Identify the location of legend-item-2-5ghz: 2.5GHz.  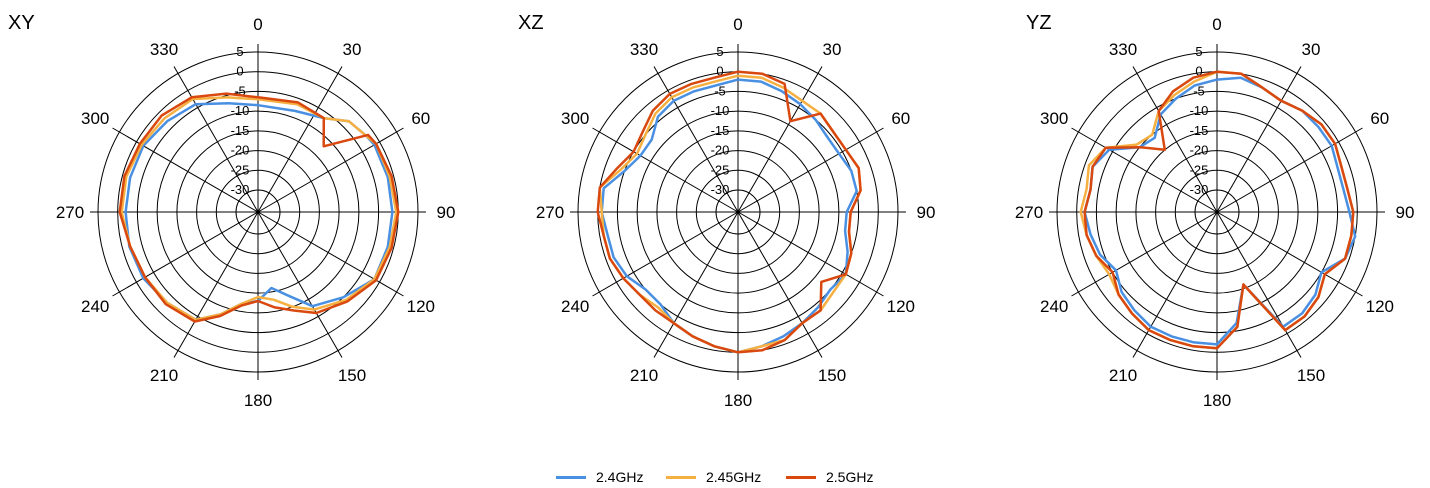
(829, 477).